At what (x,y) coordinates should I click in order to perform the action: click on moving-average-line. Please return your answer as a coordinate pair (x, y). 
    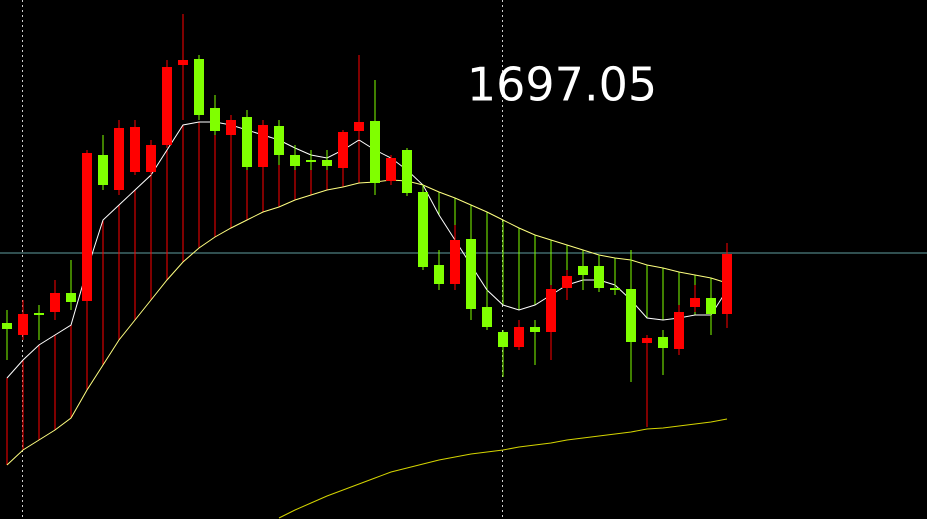
    Looking at the image, I should click on (503, 468).